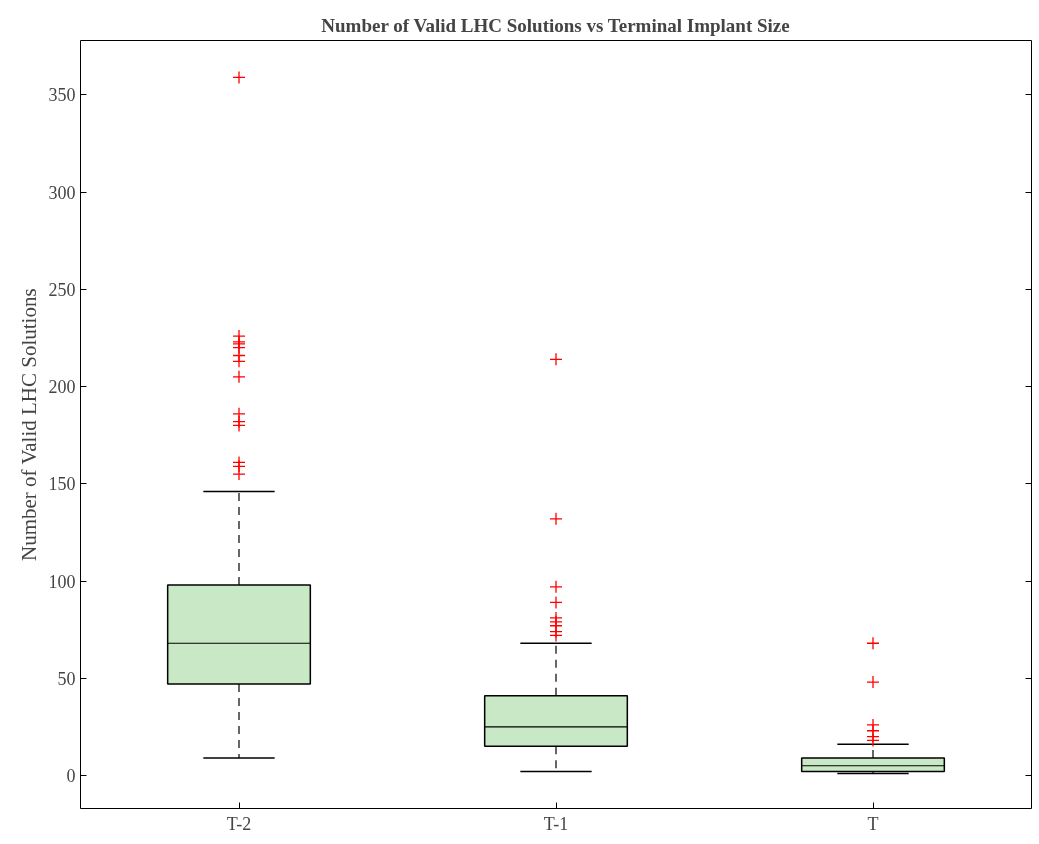 This screenshot has height=844, width=1039. I want to click on y-tick-label: 250, so click(62, 289).